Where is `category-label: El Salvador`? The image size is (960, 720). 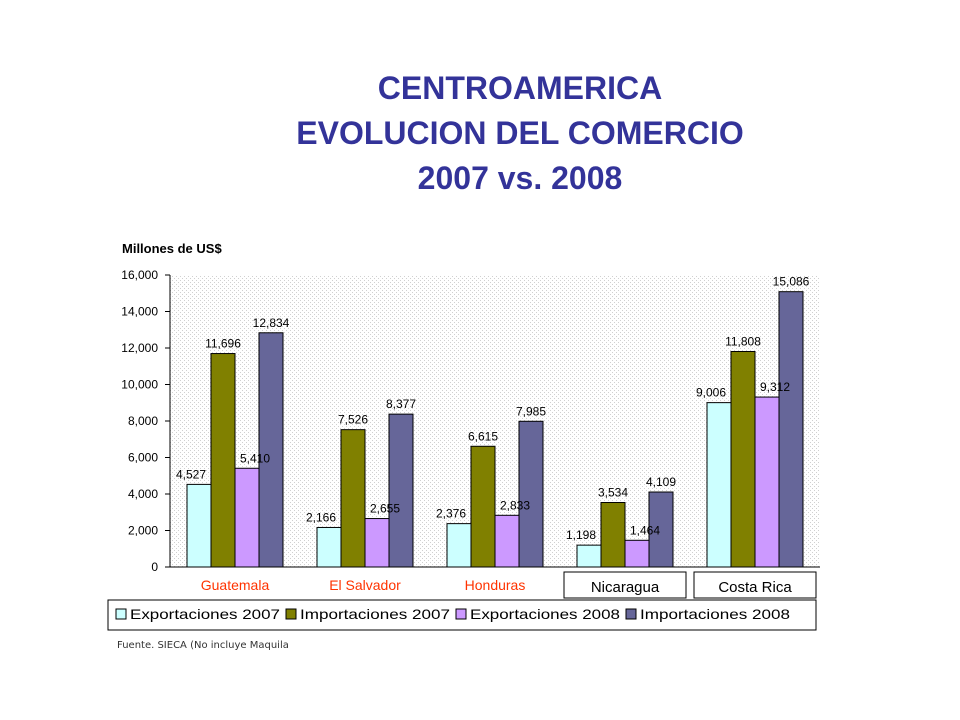
category-label: El Salvador is located at coordinates (365, 585).